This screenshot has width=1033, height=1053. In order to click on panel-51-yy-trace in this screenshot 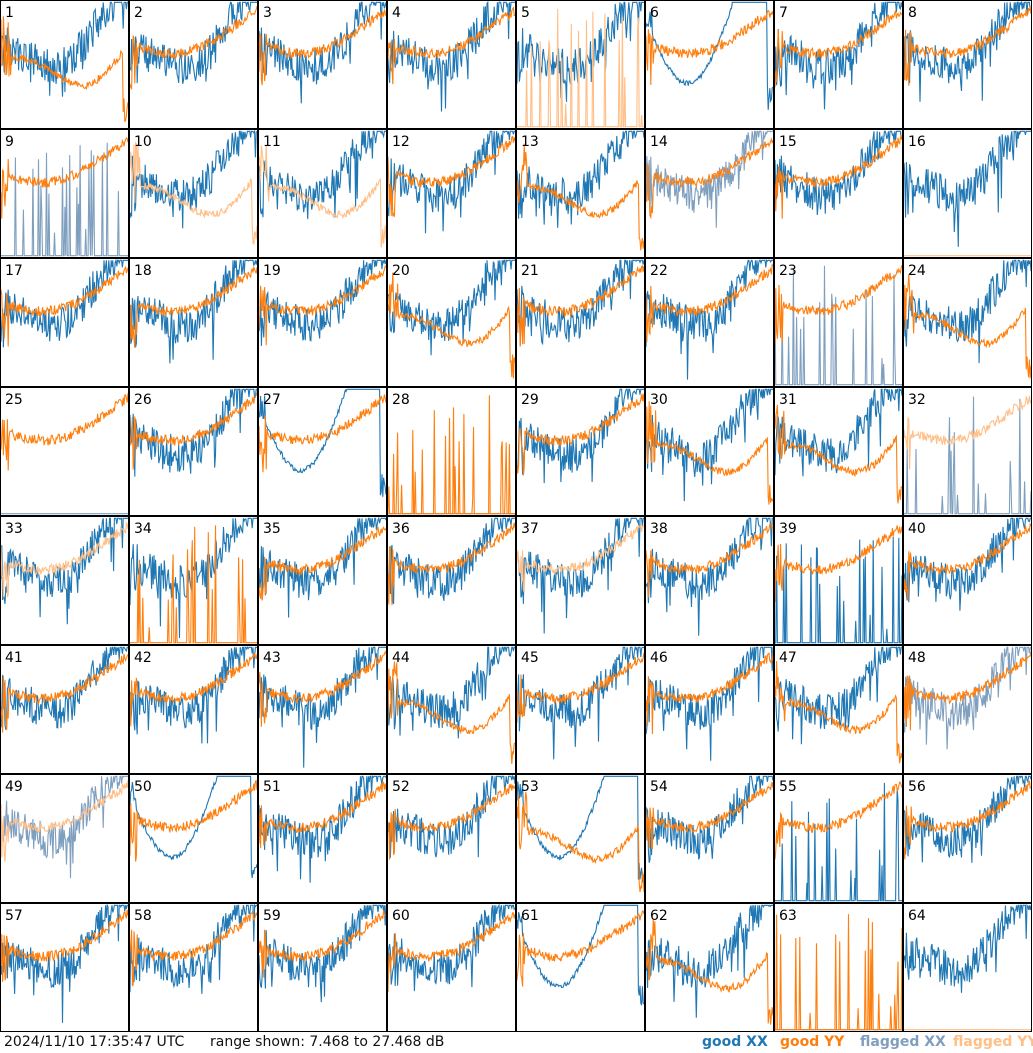, I will do `click(322, 814)`.